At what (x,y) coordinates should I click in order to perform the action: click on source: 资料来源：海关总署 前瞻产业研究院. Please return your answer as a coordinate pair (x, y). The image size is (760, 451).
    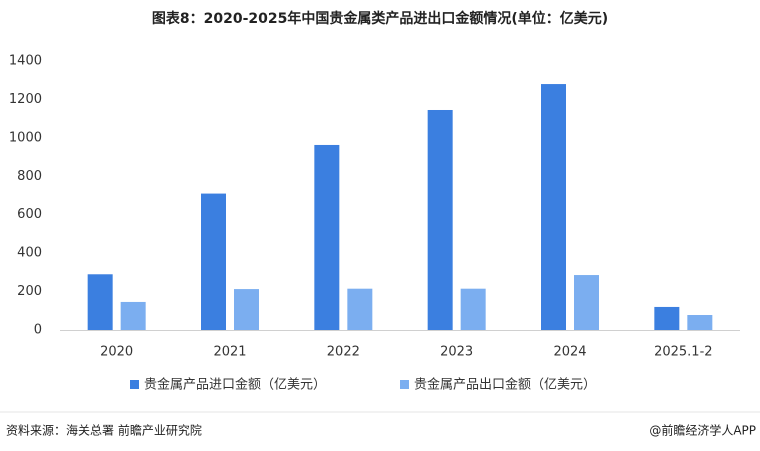
    Looking at the image, I should click on (104, 430).